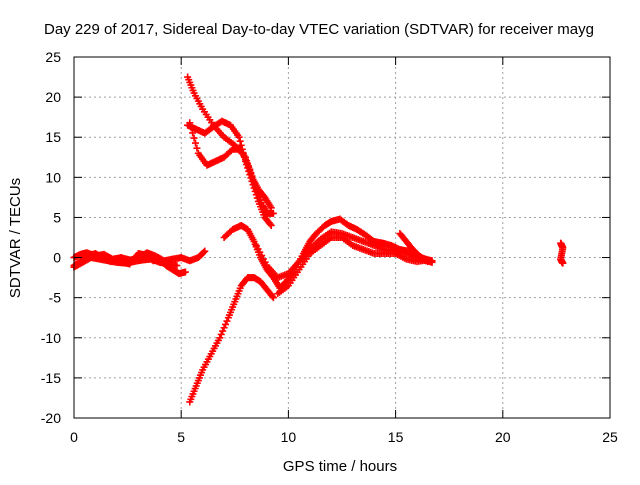  What do you see at coordinates (51, 338) in the screenshot?
I see `y-tick-label: -10` at bounding box center [51, 338].